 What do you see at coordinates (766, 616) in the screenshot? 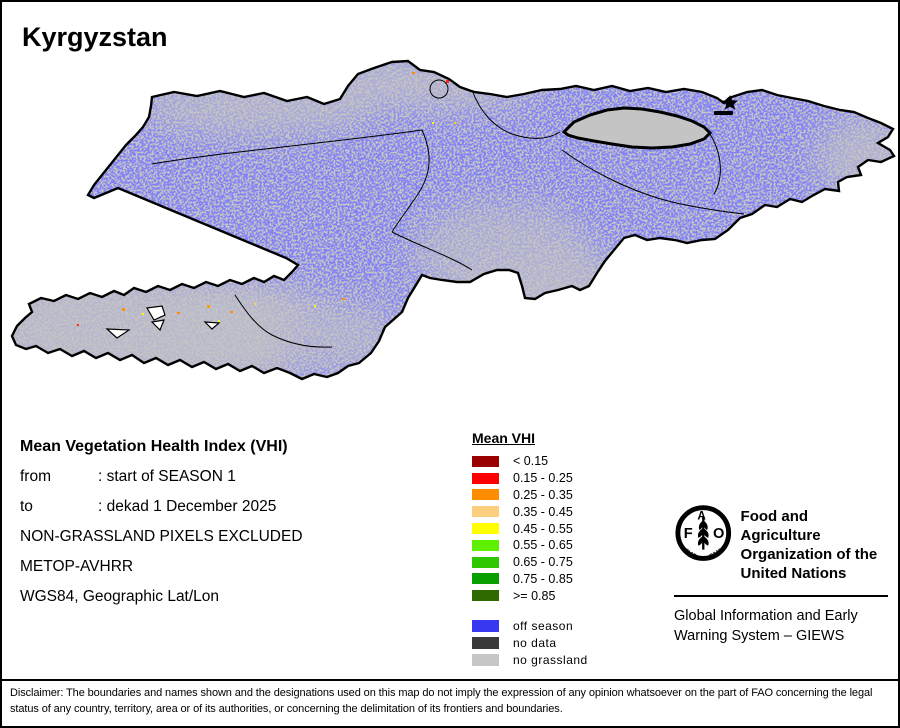
I see `giews-line: Global Information and Early` at bounding box center [766, 616].